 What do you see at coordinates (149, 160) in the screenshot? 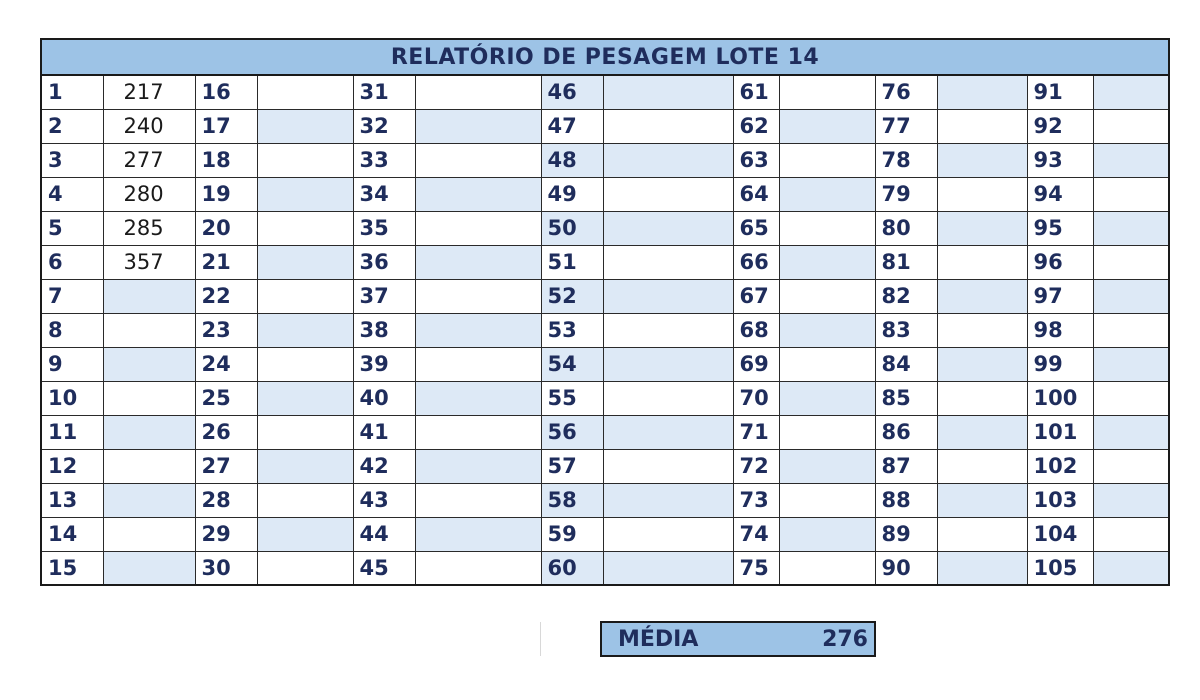
I see `weight-cell: 277` at bounding box center [149, 160].